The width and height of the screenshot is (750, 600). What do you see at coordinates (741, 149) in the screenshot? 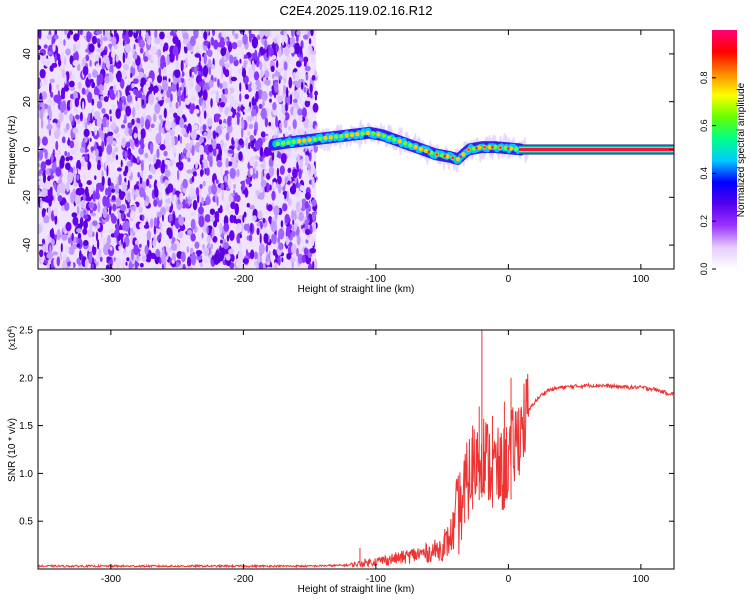
I see `colorbar-label: Normalized spectral amplitude` at bounding box center [741, 149].